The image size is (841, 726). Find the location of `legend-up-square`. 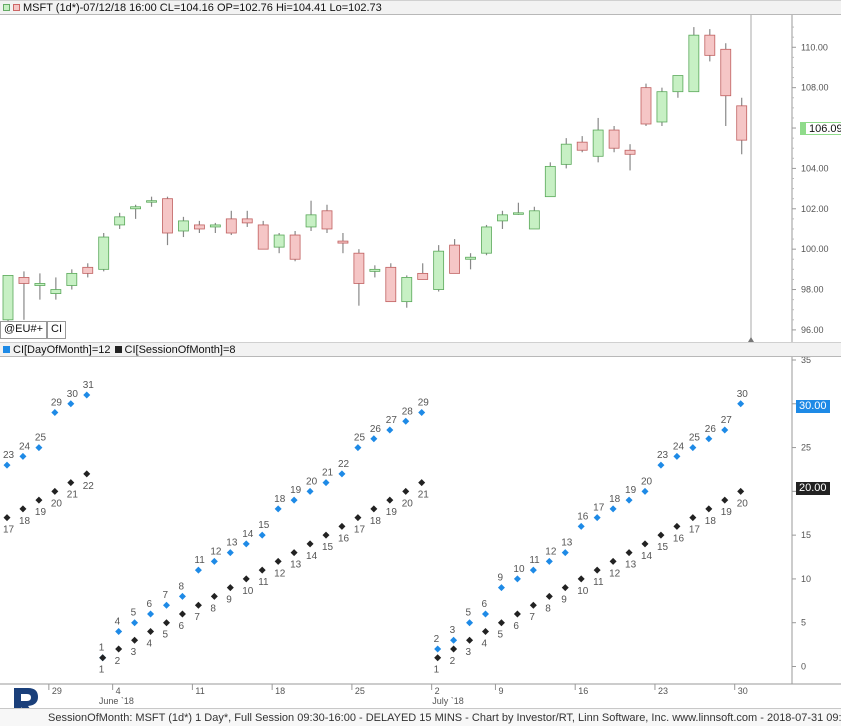

legend-up-square is located at coordinates (6, 7).